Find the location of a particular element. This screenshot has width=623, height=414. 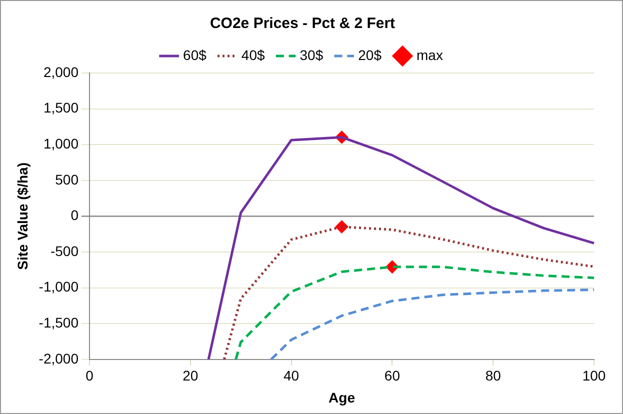

y-tick-label: 0 is located at coordinates (74, 215).